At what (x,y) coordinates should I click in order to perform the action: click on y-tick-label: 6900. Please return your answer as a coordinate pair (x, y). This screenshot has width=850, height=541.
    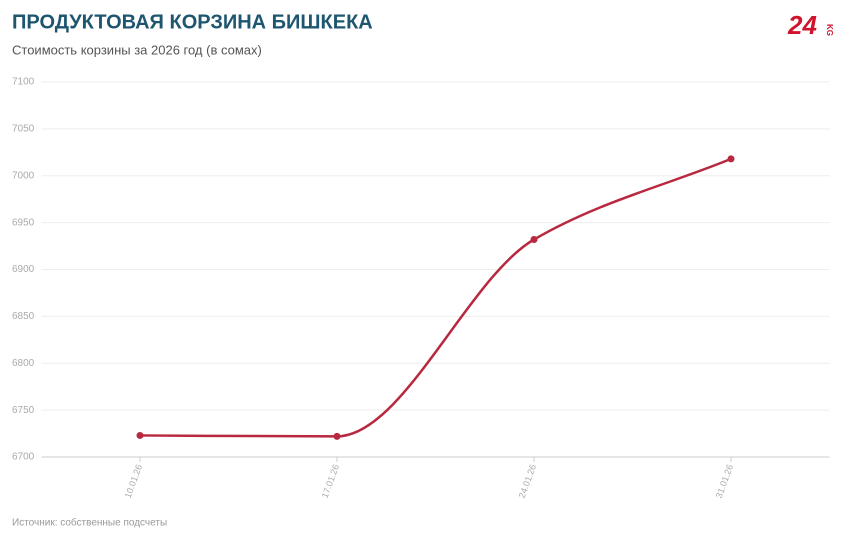
    Looking at the image, I should click on (23, 269).